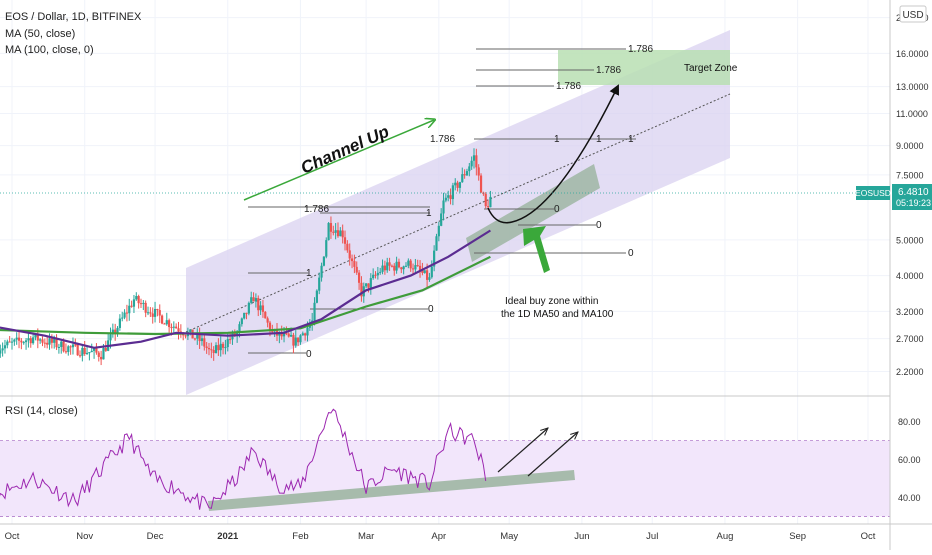  What do you see at coordinates (909, 422) in the screenshot?
I see `rsi-tick-label: 80.00` at bounding box center [909, 422].